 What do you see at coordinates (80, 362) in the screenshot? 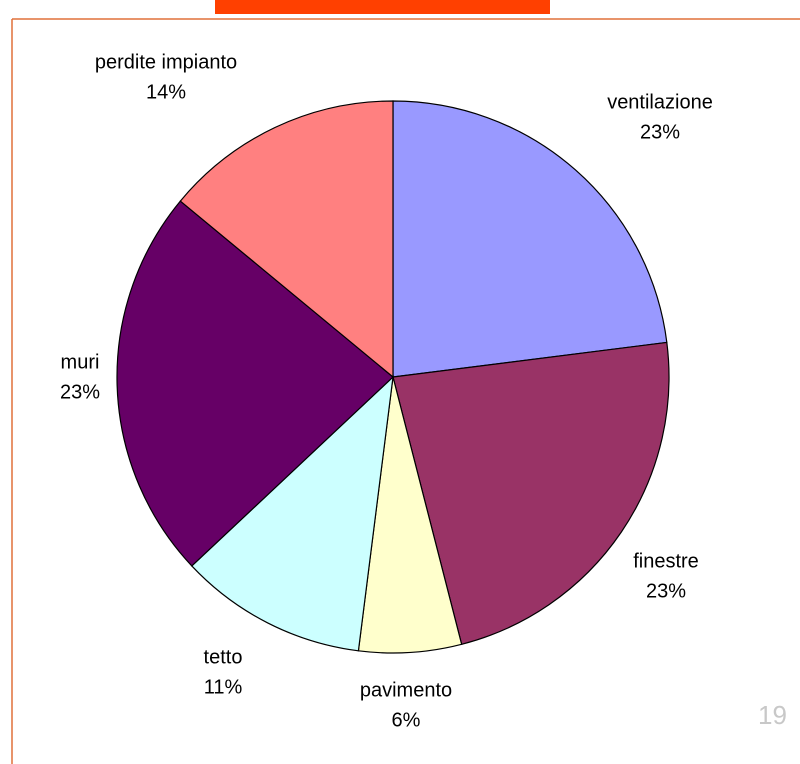
I see `slice-label: muri` at bounding box center [80, 362].